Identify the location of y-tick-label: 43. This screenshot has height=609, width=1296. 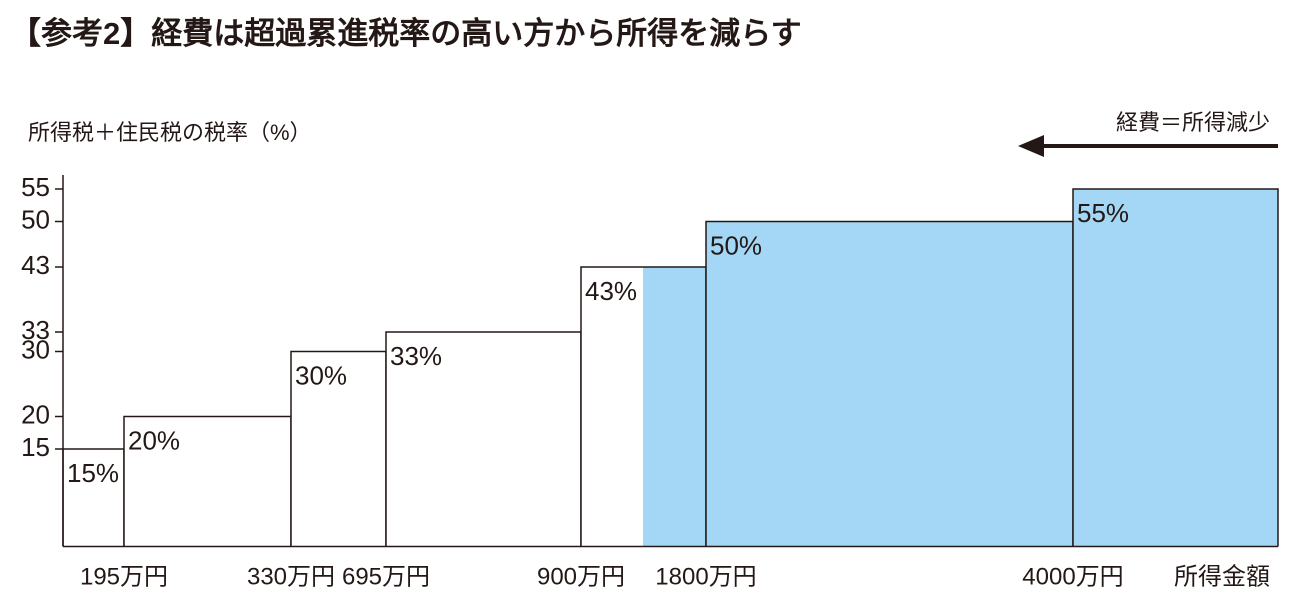
(35, 265).